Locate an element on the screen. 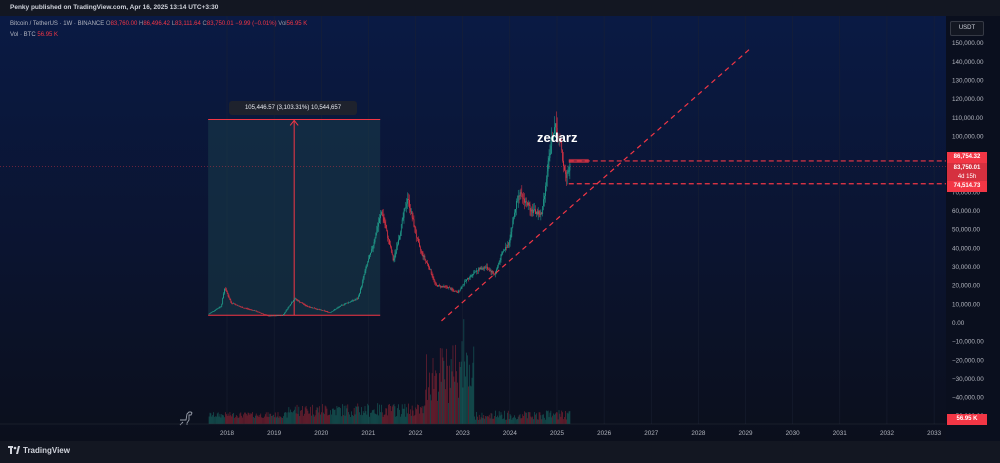  y-tick-label: −30,000.00 is located at coordinates (968, 379).